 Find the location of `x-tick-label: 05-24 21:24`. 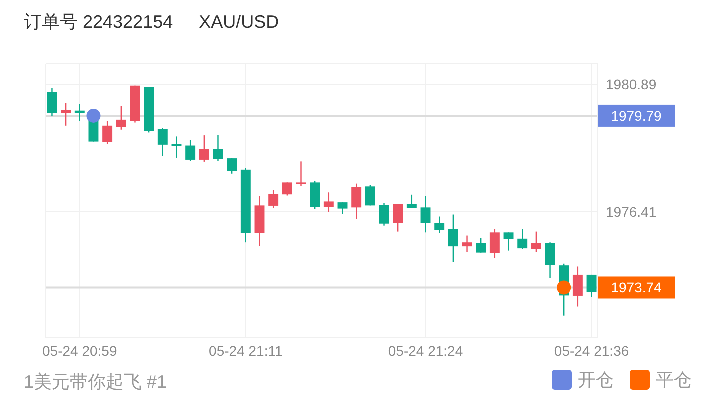

x-tick-label: 05-24 21:24 is located at coordinates (426, 350).